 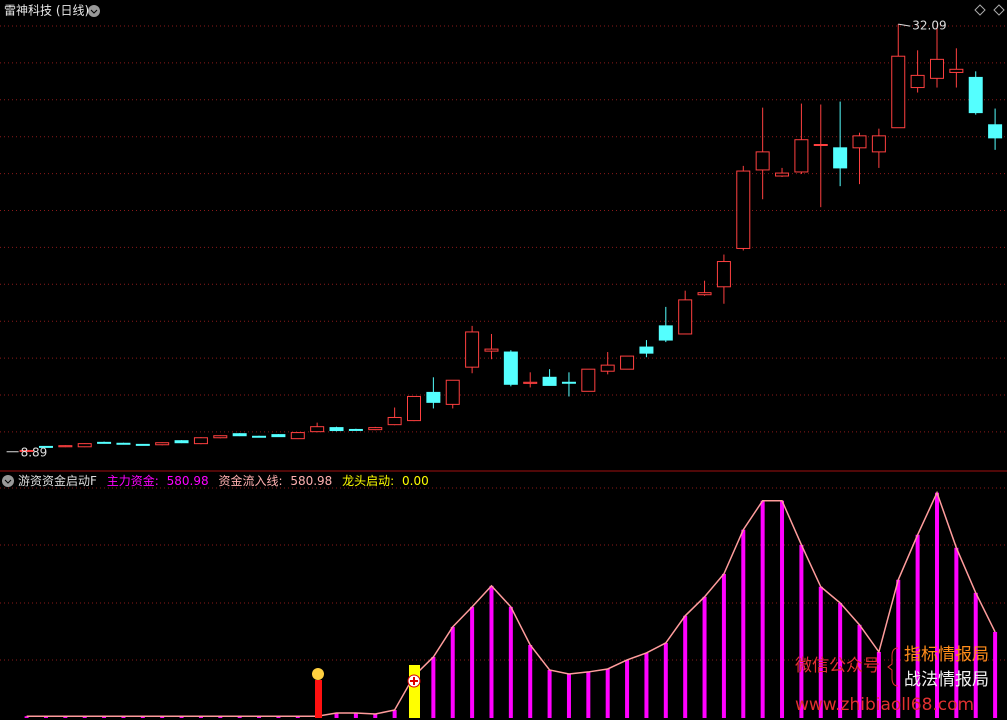 I want to click on indicator-title: 游资资金启动F, so click(x=57, y=480).